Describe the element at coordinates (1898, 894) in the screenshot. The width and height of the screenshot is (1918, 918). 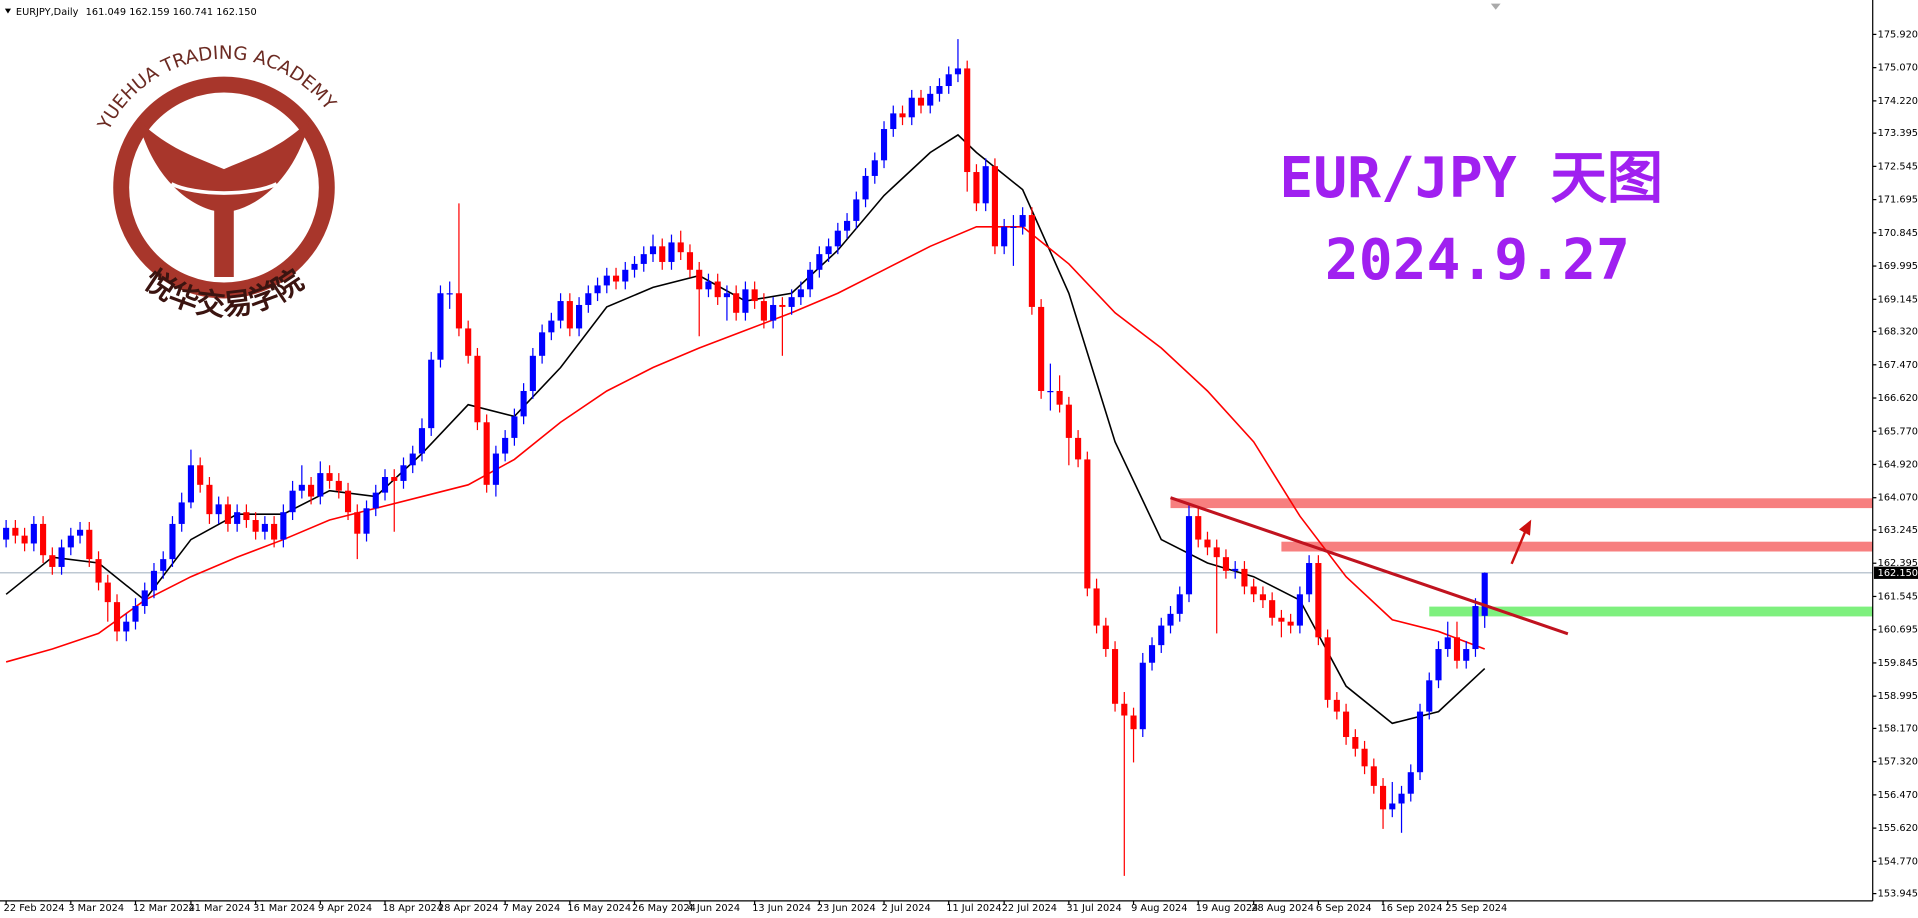
I see `y-tick-label: 153.945` at that location.